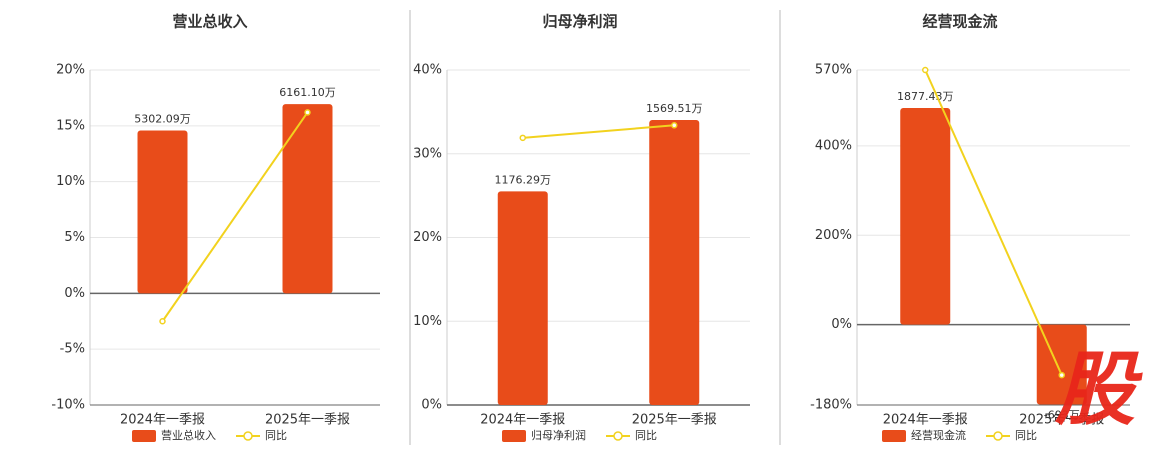 The image size is (1160, 450). I want to click on y-tick-label: 15%, so click(70, 125).